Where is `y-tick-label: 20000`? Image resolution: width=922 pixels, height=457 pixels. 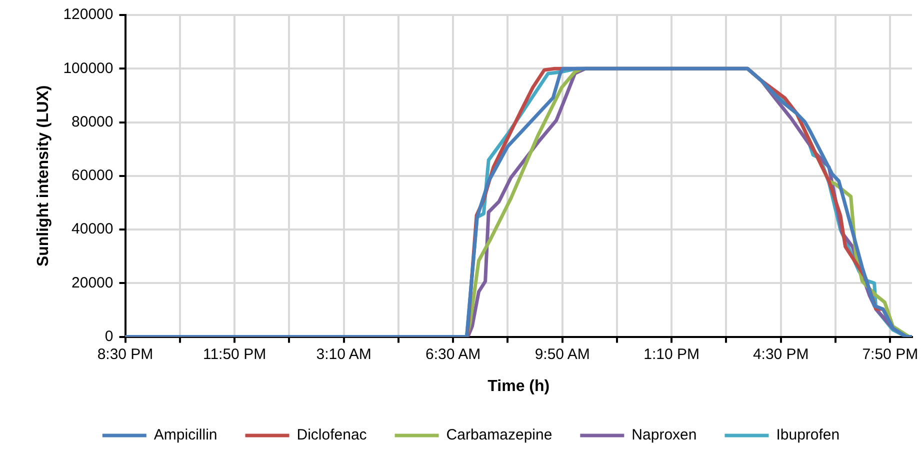
y-tick-label: 20000 is located at coordinates (93, 283).